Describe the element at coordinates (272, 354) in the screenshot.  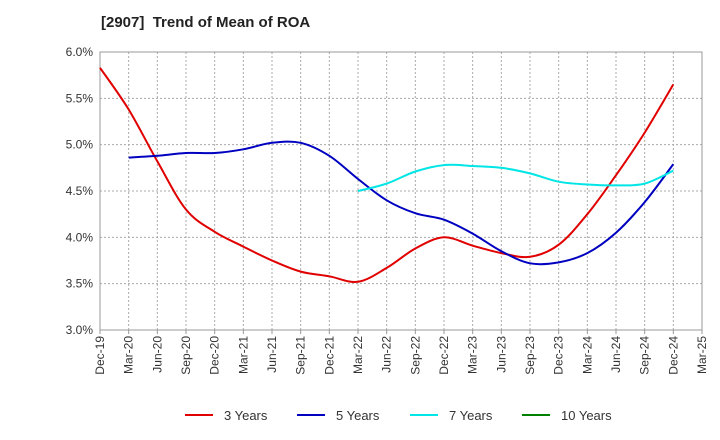
I see `x-tick-label: Jun-21` at that location.